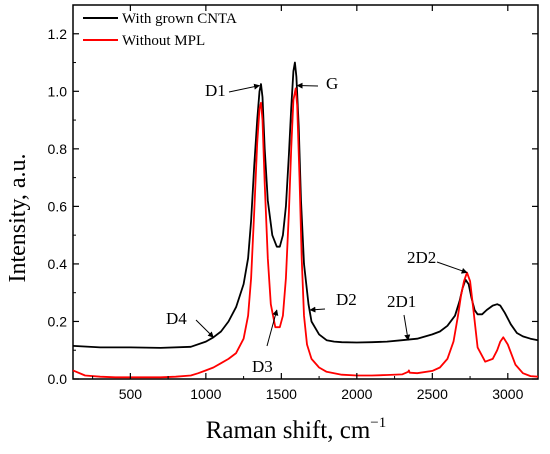 This screenshot has height=454, width=550. Describe the element at coordinates (58, 149) in the screenshot. I see `y-tick-label: 0.8` at that location.